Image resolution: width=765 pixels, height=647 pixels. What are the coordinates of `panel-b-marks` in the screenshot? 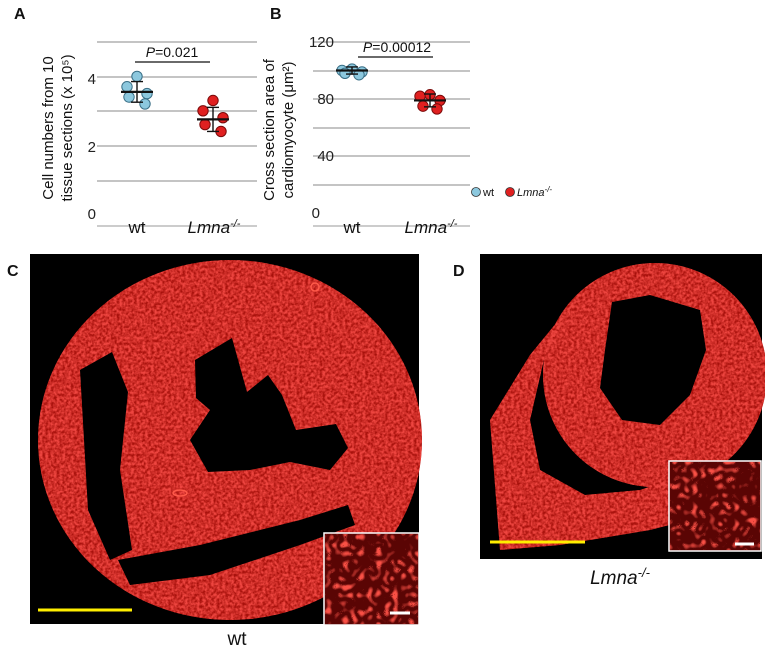 It's located at (391, 89).